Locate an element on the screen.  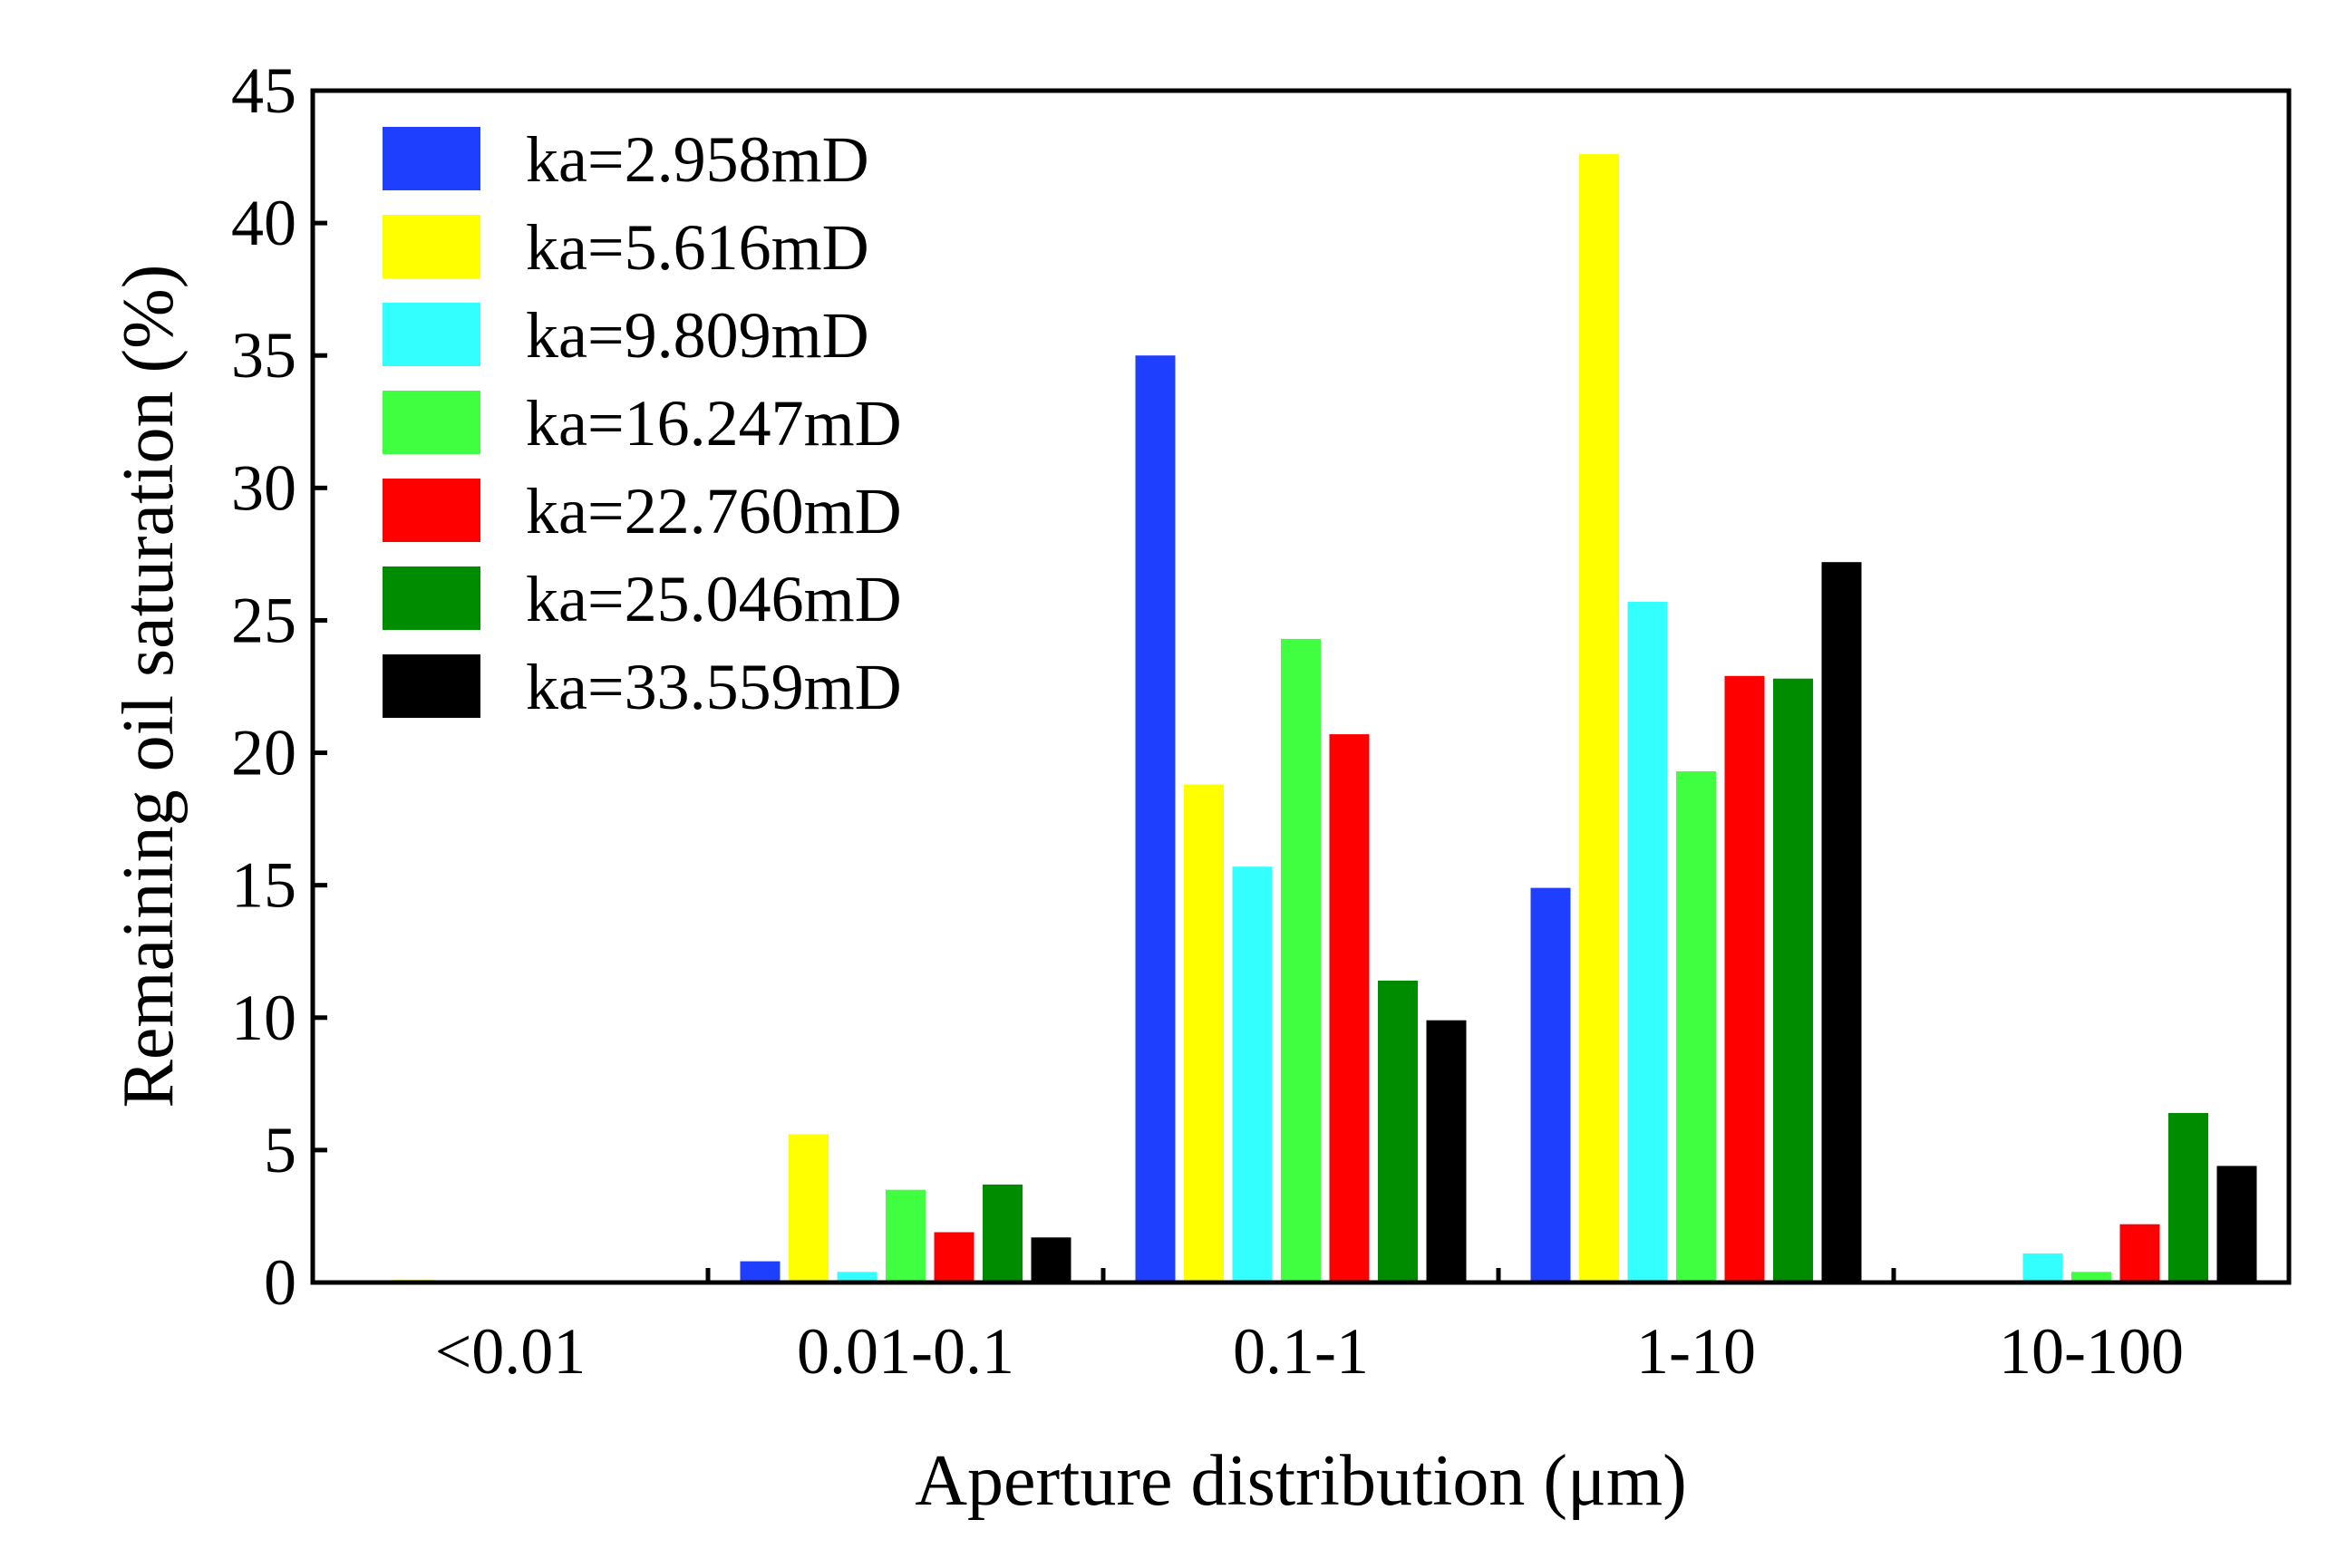
bar-0.01-0.1-ka=2.958mD is located at coordinates (760, 1271).